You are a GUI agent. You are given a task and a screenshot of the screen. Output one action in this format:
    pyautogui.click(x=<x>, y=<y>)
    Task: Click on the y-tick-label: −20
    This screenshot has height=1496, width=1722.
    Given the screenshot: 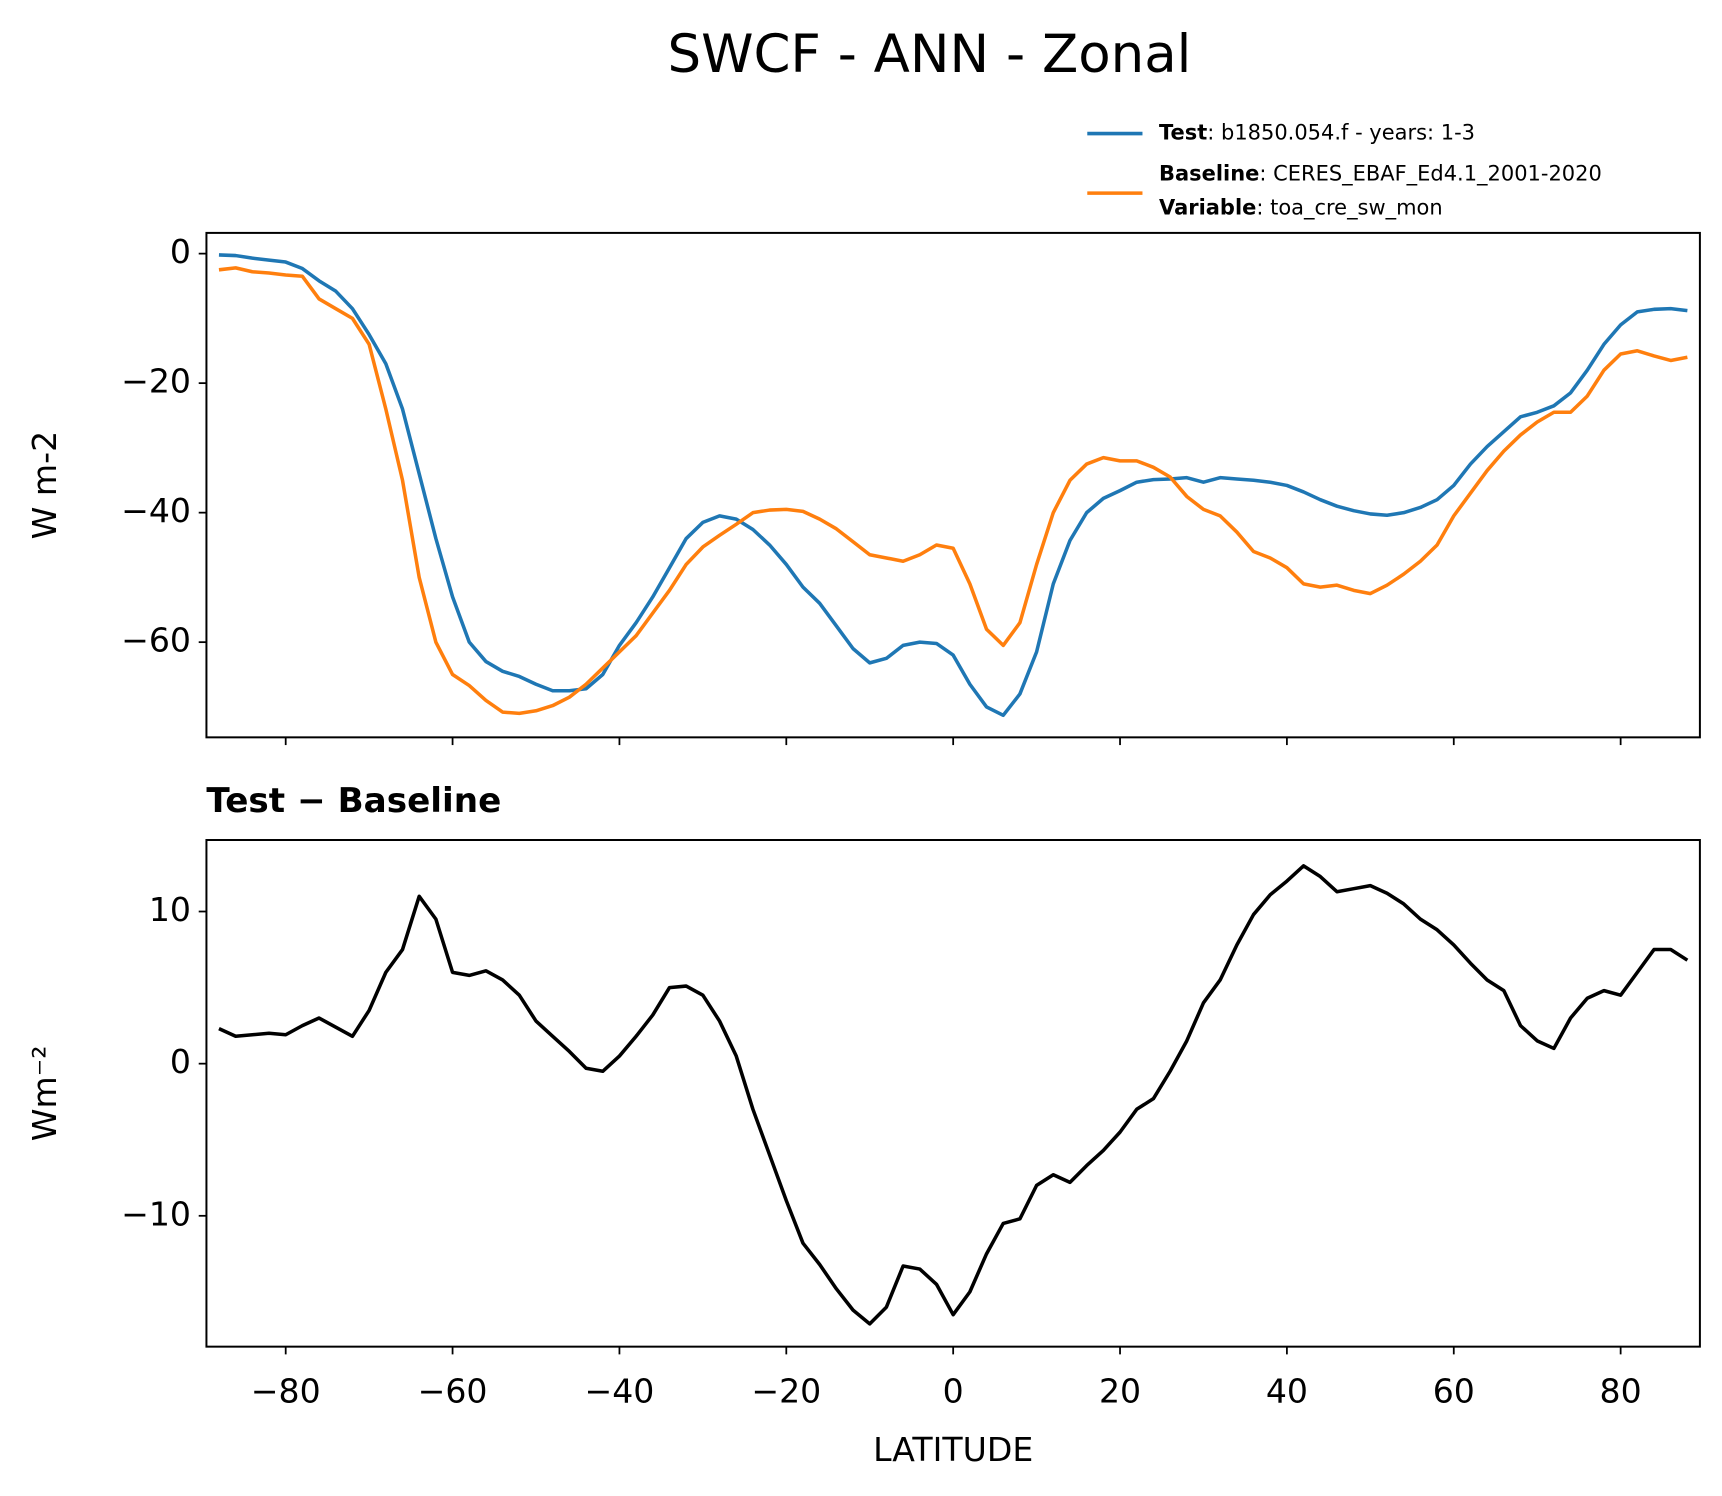 What is the action you would take?
    pyautogui.click(x=156, y=381)
    